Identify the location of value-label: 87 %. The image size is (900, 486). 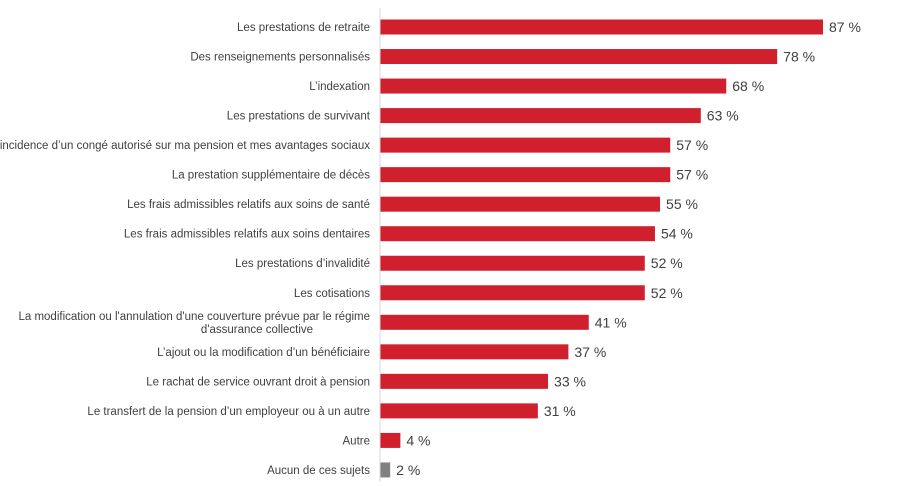
(845, 27).